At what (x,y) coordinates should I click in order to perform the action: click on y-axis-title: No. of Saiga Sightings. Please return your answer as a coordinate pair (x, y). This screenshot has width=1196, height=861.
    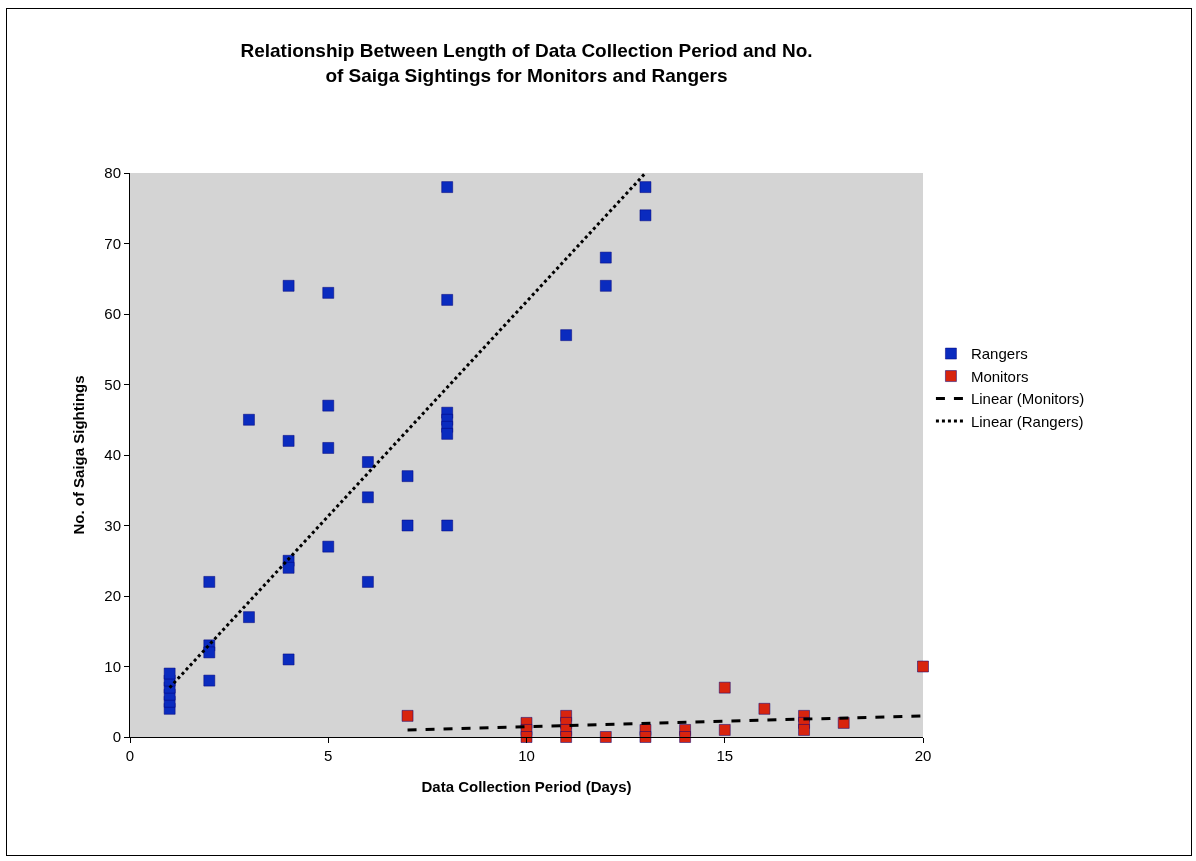
    Looking at the image, I should click on (78, 455).